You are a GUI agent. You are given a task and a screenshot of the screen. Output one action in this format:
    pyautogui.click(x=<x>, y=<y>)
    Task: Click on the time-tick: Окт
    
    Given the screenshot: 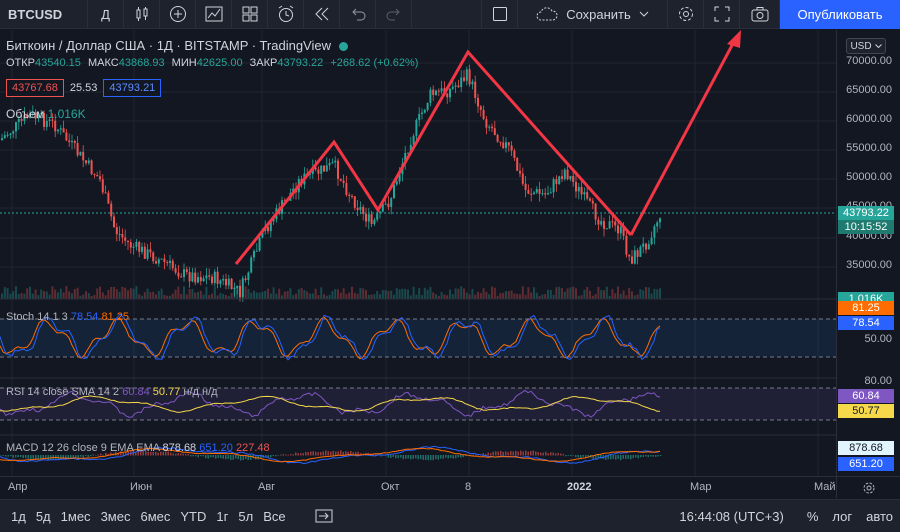 What is the action you would take?
    pyautogui.click(x=390, y=487)
    